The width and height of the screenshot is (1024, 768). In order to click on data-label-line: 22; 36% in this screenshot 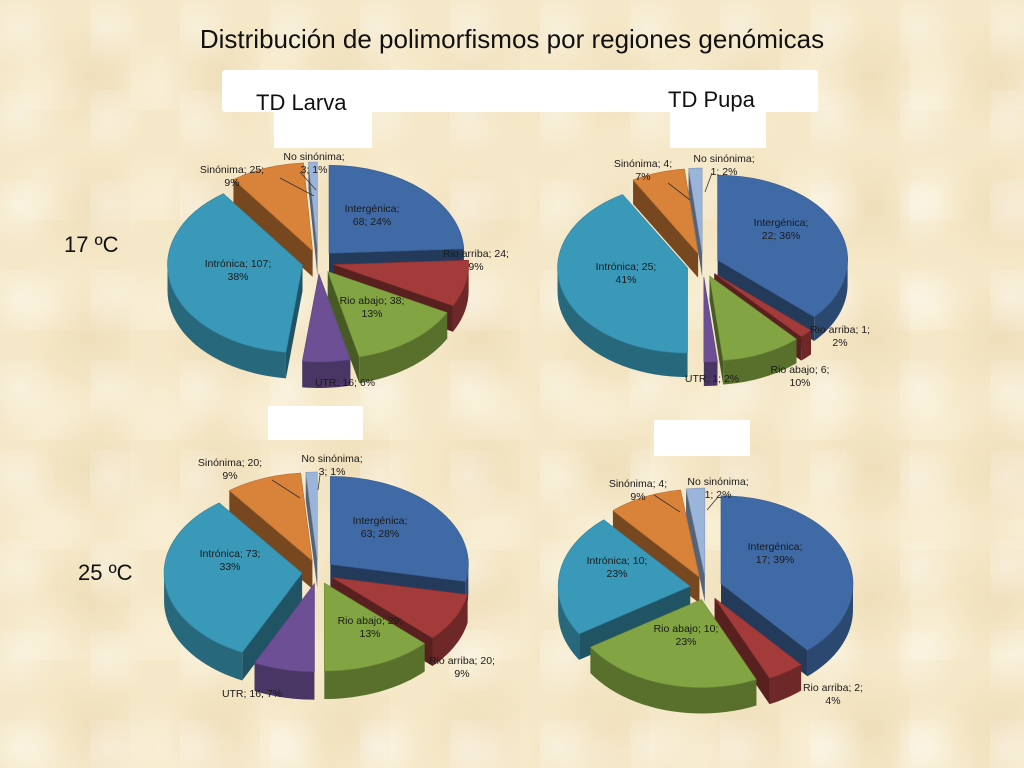, I will do `click(781, 236)`.